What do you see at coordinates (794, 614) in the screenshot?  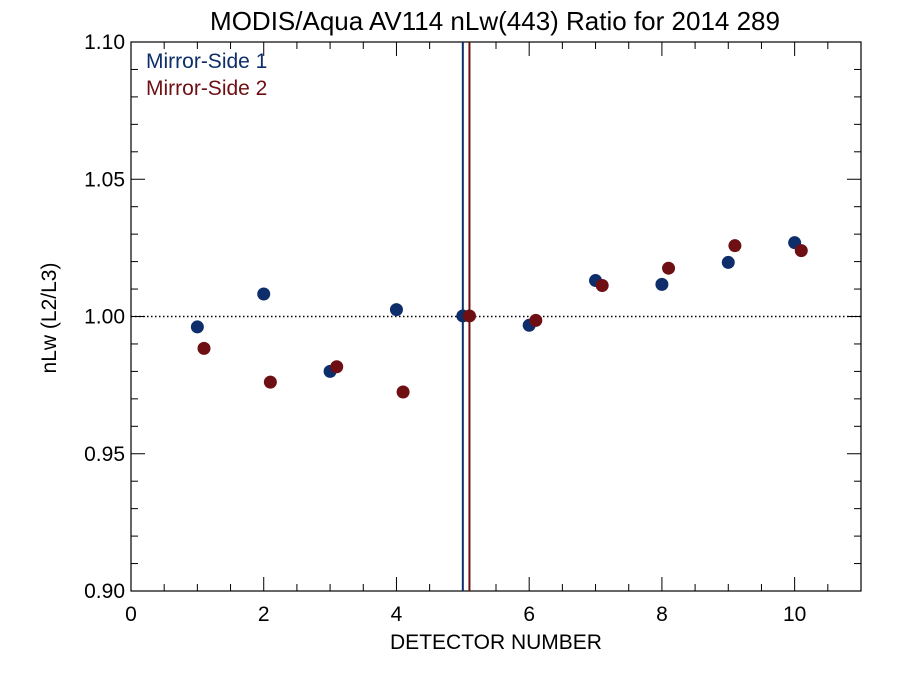 I see `x-tick-label: 10` at bounding box center [794, 614].